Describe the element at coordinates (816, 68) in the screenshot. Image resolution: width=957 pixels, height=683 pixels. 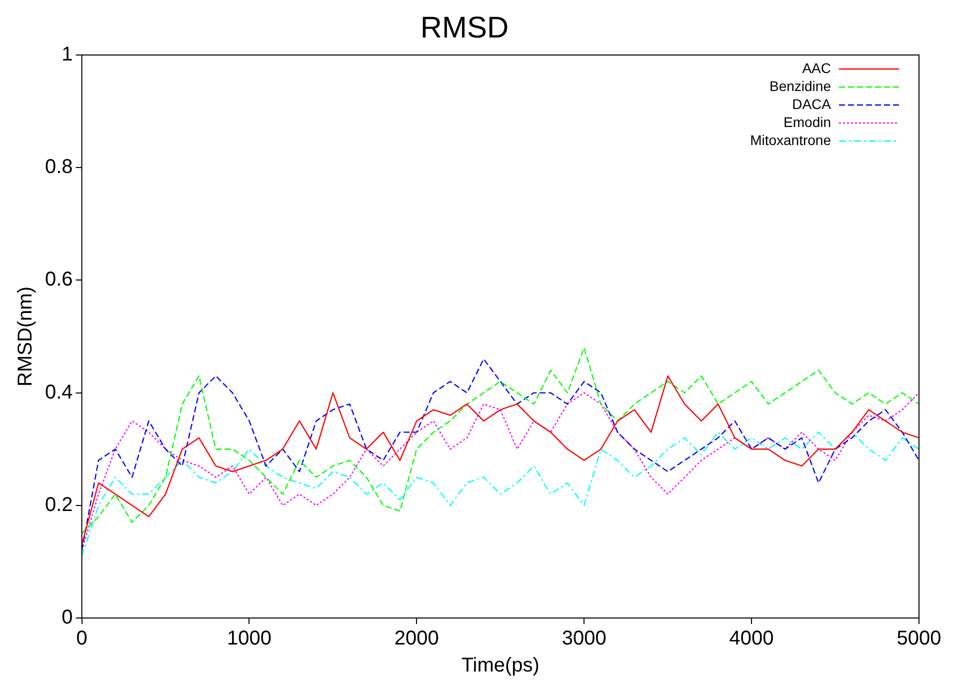
I see `legend-label: AAC` at that location.